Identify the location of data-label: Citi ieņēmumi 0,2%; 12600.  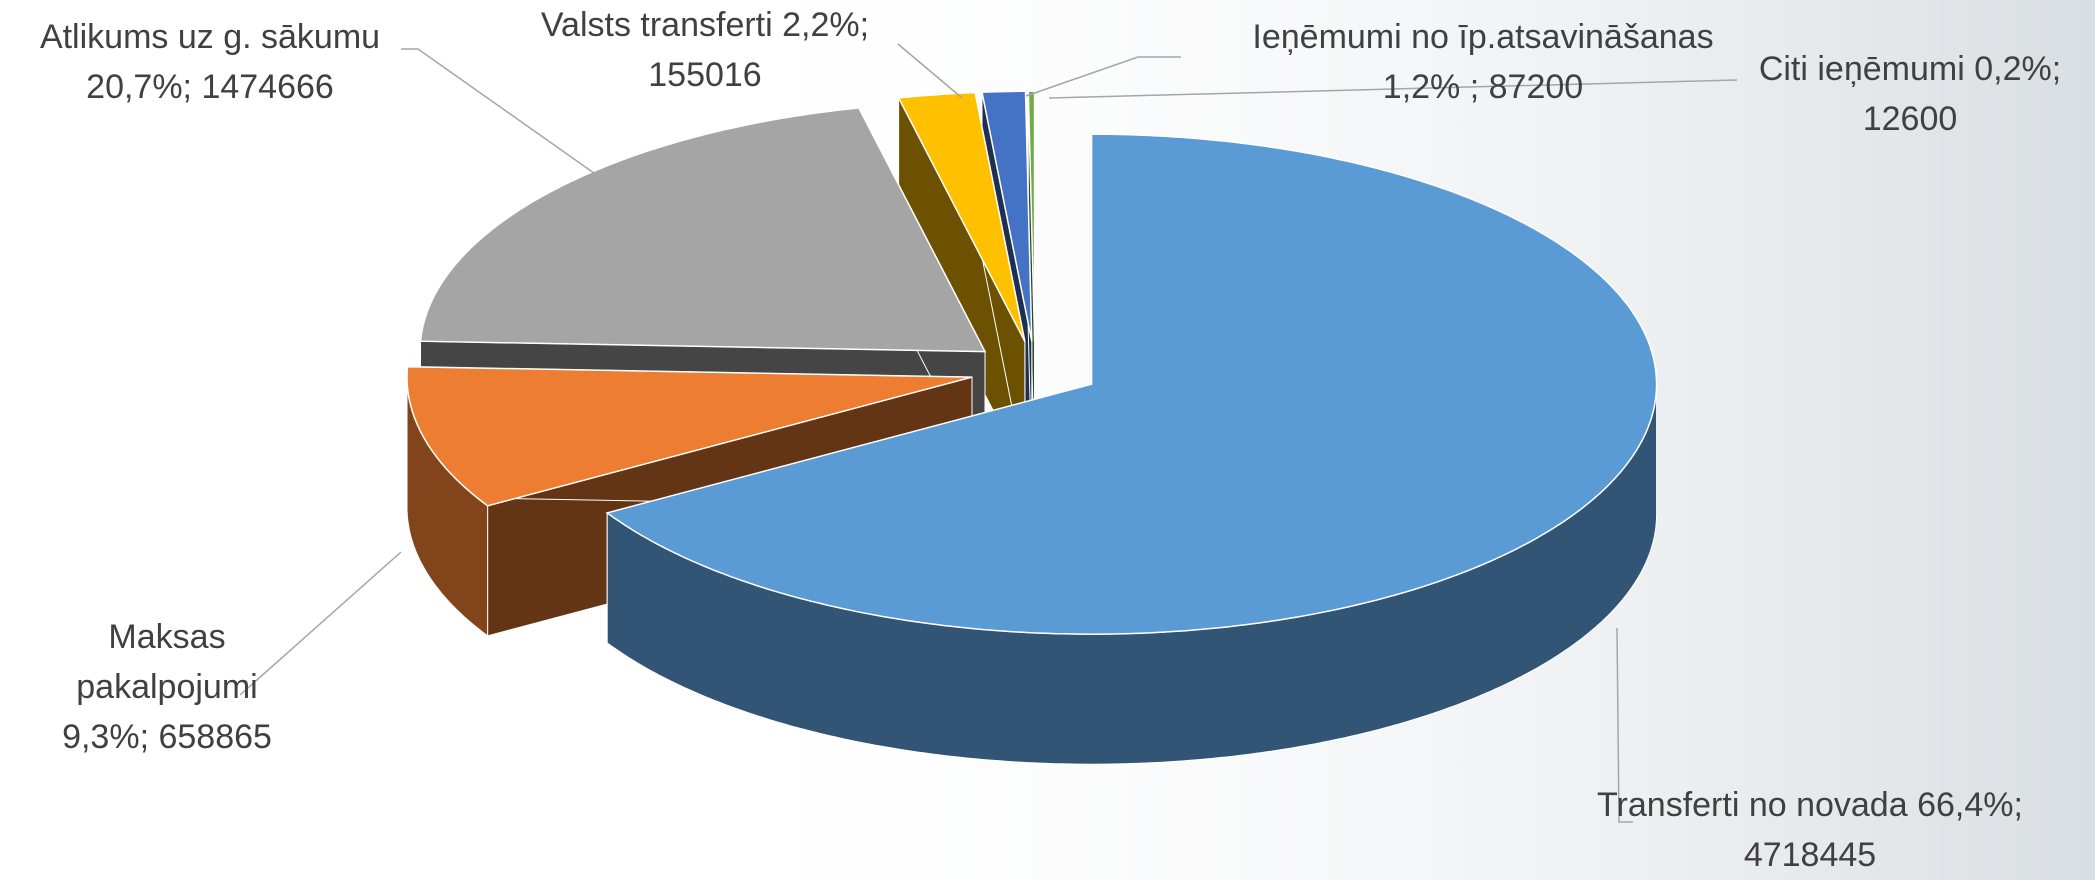
(1910, 94).